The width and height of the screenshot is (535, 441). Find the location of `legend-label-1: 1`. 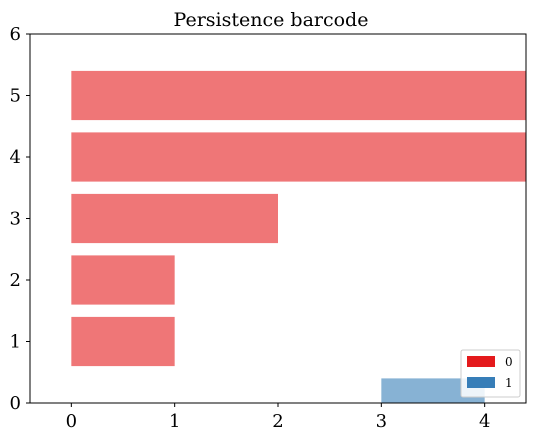

legend-label-1: 1 is located at coordinates (509, 383).